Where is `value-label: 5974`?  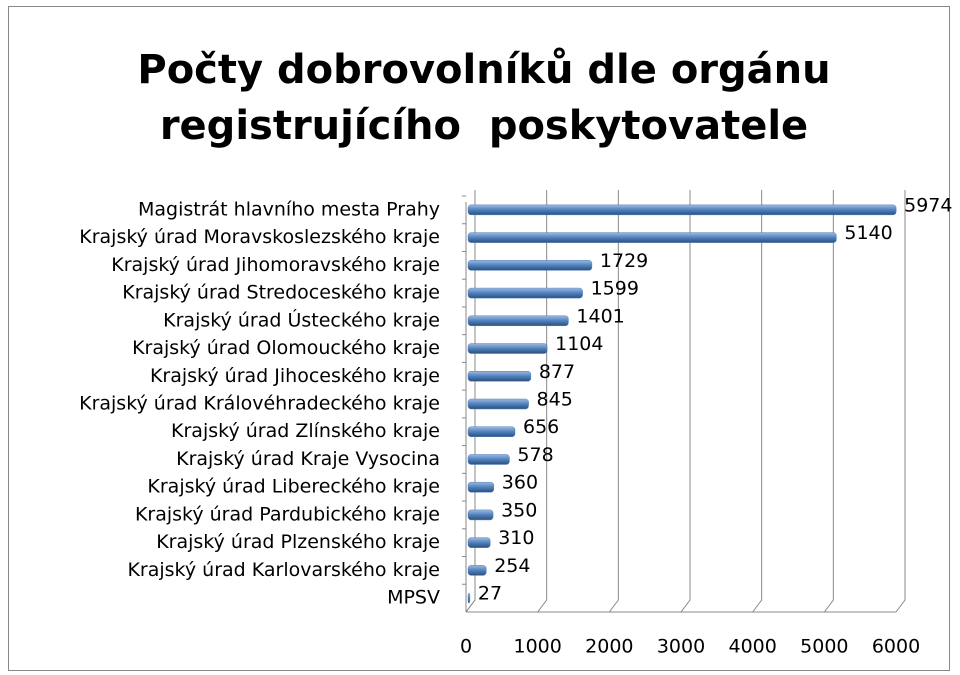 value-label: 5974 is located at coordinates (928, 205).